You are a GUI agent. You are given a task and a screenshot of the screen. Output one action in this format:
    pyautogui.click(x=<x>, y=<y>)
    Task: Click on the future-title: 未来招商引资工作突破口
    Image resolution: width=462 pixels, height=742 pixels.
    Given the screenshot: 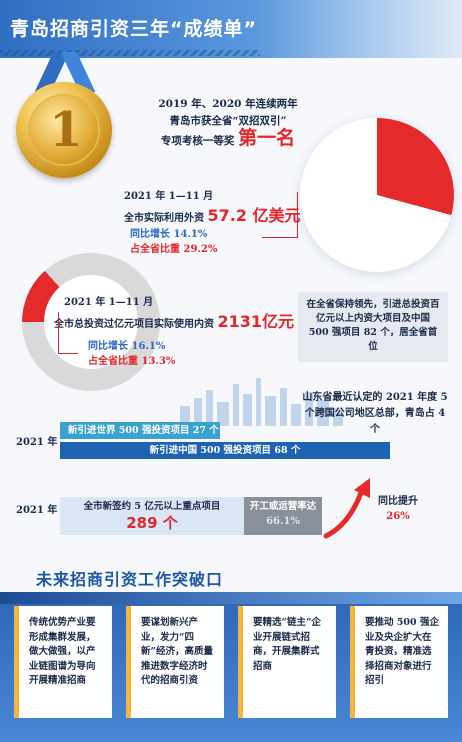 What is the action you would take?
    pyautogui.click(x=130, y=579)
    